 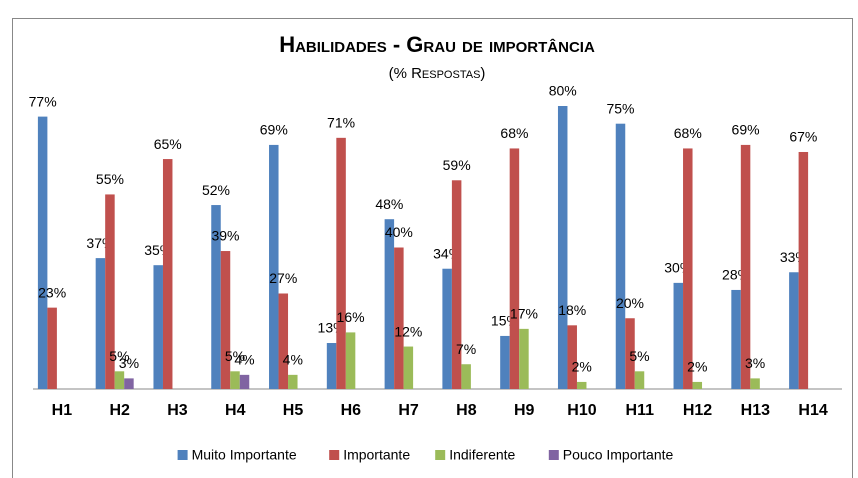 I want to click on x-tick-label: H10, so click(x=581, y=410).